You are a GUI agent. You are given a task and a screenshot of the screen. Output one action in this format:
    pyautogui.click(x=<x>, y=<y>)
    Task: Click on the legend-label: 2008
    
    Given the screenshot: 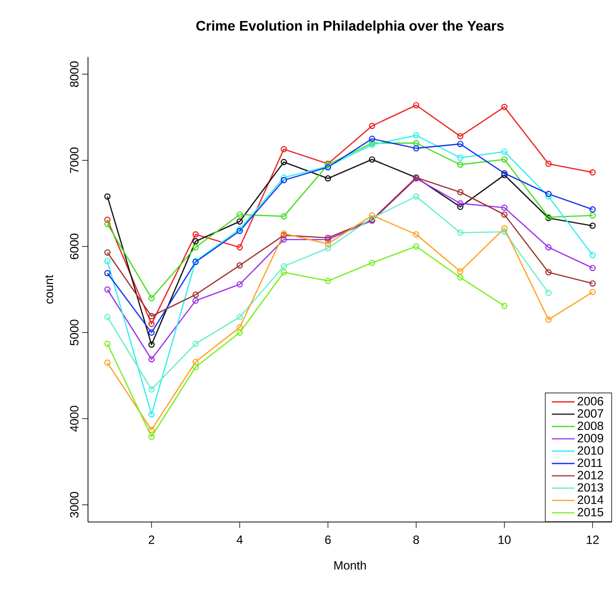 What is the action you would take?
    pyautogui.click(x=591, y=426)
    